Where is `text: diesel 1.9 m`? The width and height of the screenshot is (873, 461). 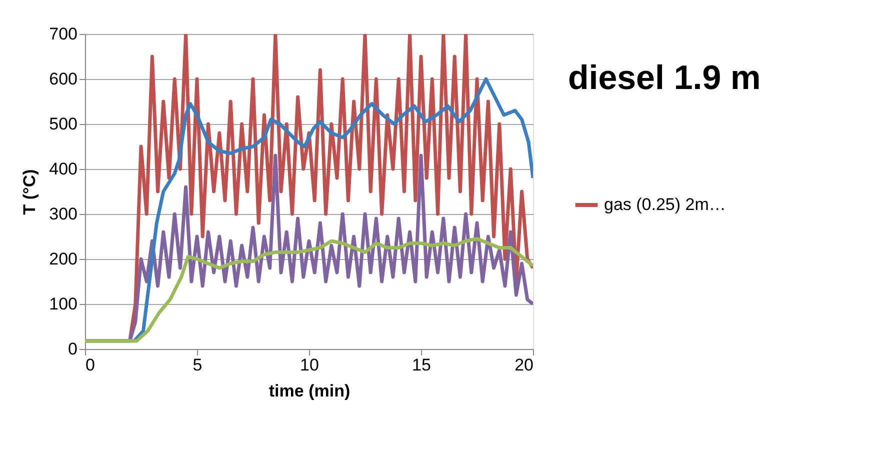
text: diesel 1.9 m is located at coordinates (664, 78).